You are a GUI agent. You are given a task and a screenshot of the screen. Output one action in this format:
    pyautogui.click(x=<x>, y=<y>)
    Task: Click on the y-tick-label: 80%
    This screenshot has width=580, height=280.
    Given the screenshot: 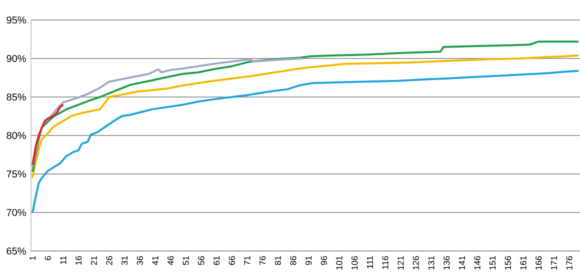 What is the action you would take?
    pyautogui.click(x=16, y=136)
    